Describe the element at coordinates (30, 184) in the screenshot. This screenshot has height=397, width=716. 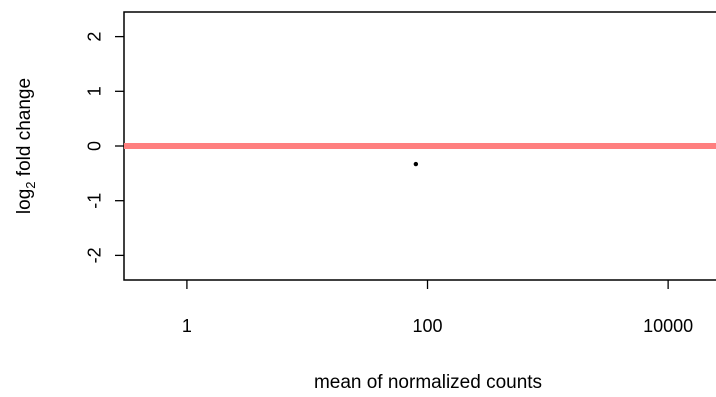
I see `y-axis-title-subscript: 2` at that location.